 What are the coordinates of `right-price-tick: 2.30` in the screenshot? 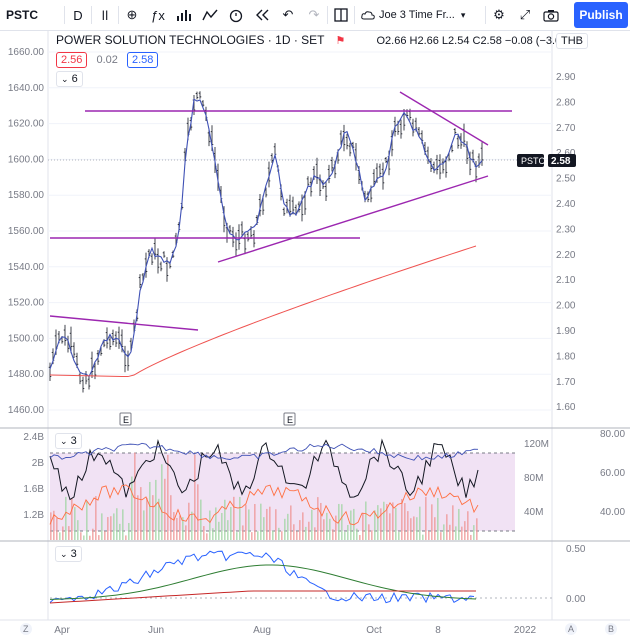 It's located at (566, 229).